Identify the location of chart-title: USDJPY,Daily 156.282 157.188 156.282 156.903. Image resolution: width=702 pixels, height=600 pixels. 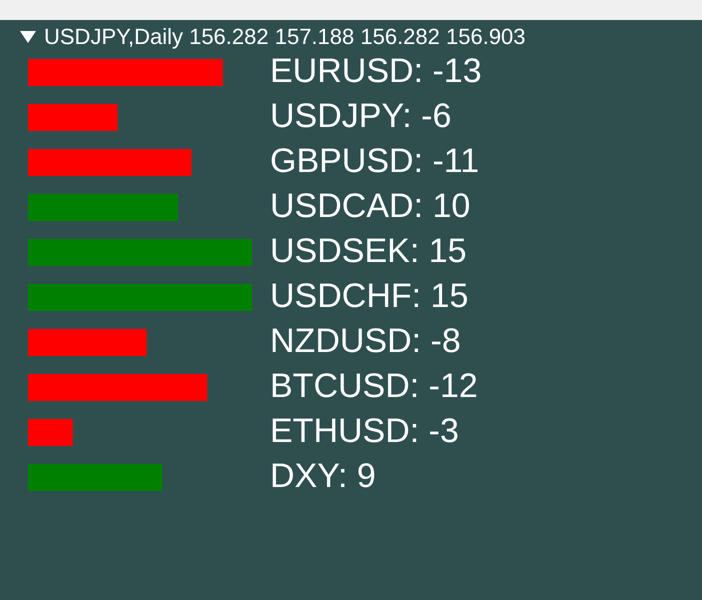
(285, 37).